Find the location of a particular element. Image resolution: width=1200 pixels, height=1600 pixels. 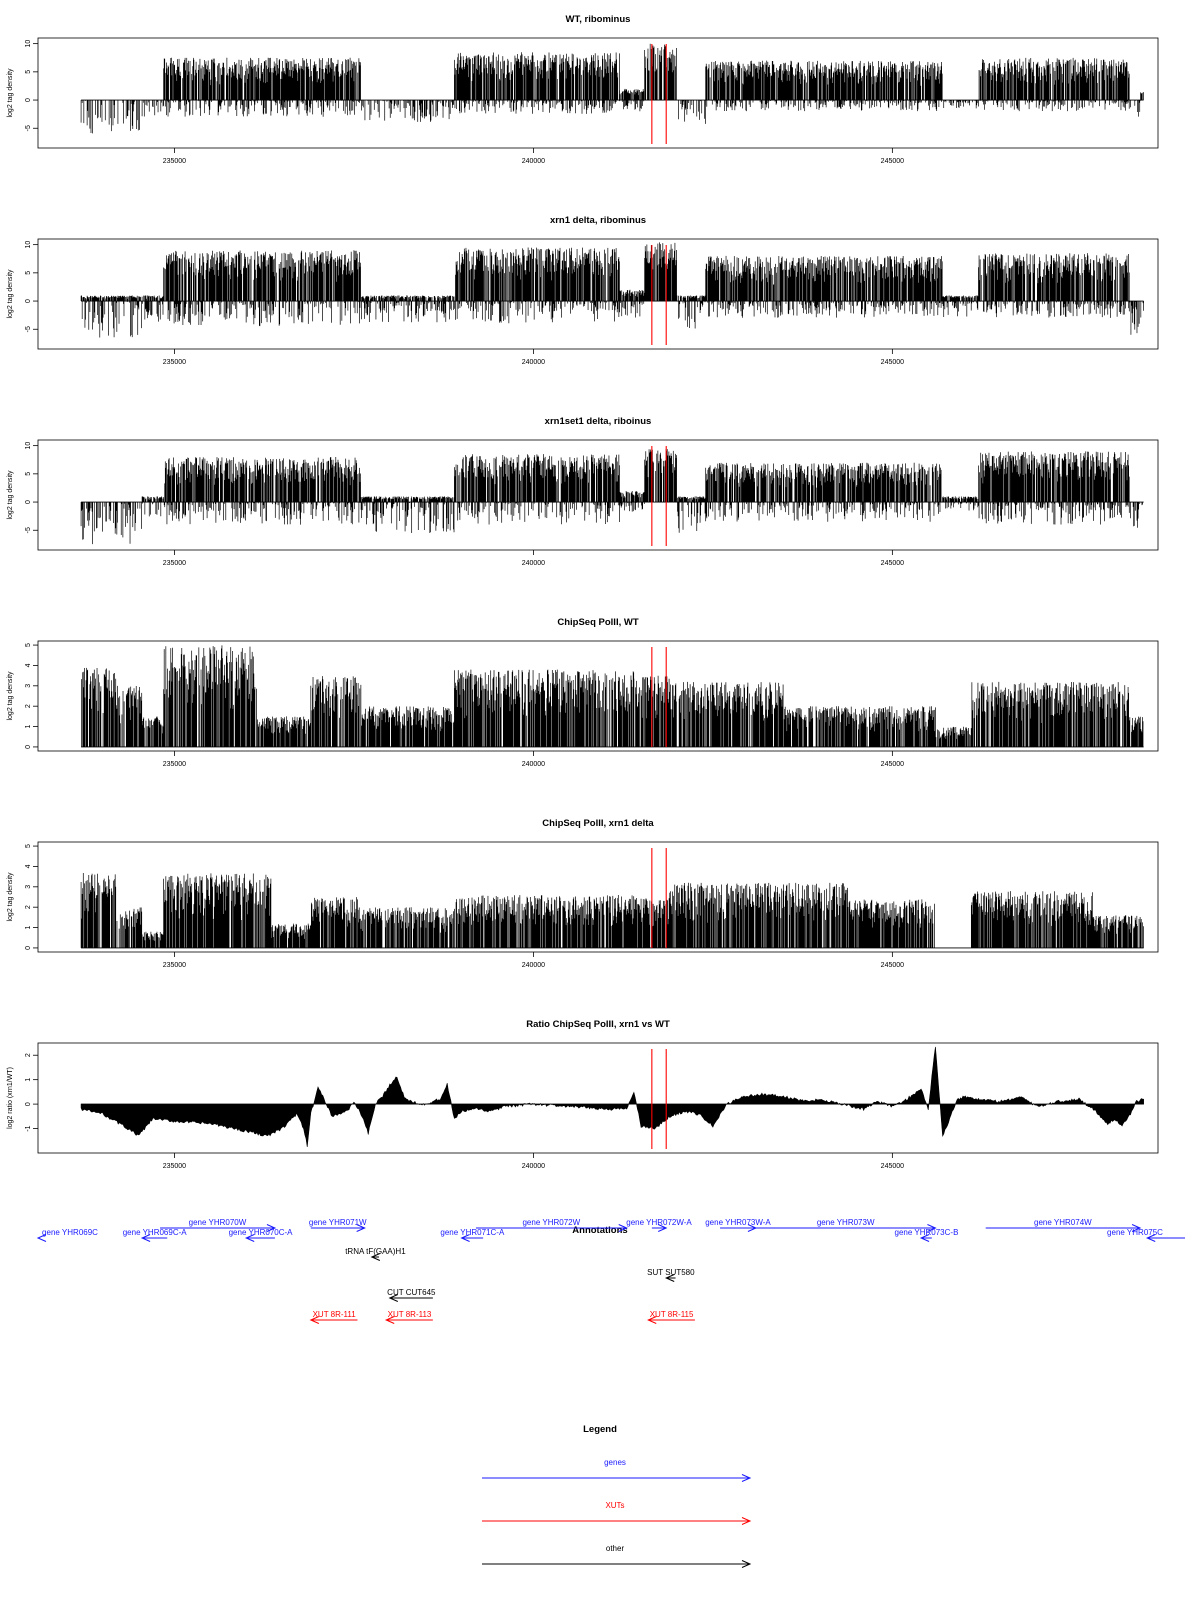

y-axis-label: log2 ratio (xrn1/WT) is located at coordinates (10, 1098).